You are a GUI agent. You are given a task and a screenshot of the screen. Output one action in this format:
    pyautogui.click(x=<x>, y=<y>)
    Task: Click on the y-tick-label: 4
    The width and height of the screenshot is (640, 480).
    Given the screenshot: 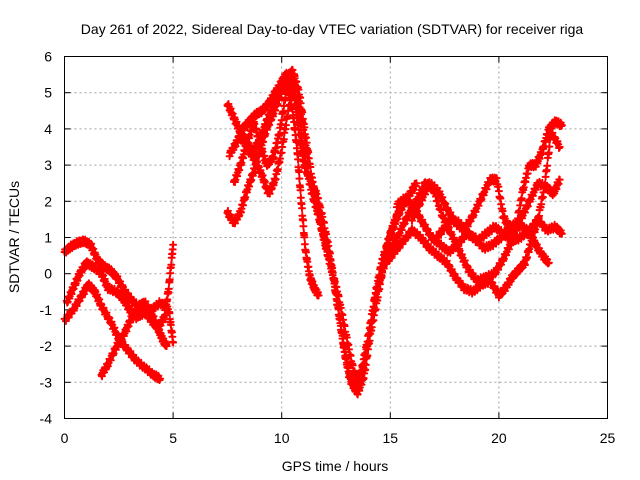 What is the action you would take?
    pyautogui.click(x=48, y=129)
    